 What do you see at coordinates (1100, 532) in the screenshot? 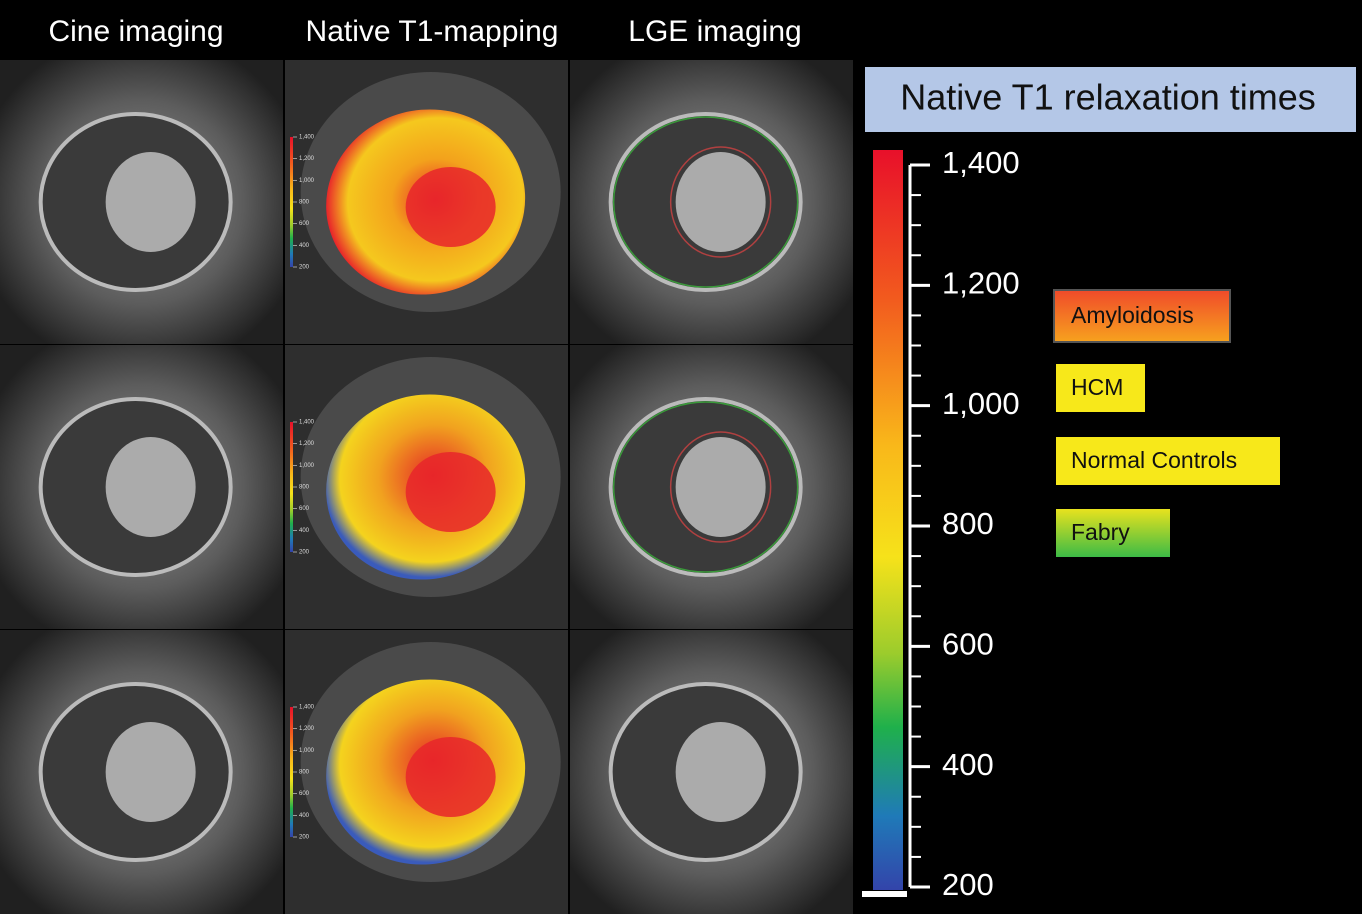
I see `legend-label: Fabry` at bounding box center [1100, 532].